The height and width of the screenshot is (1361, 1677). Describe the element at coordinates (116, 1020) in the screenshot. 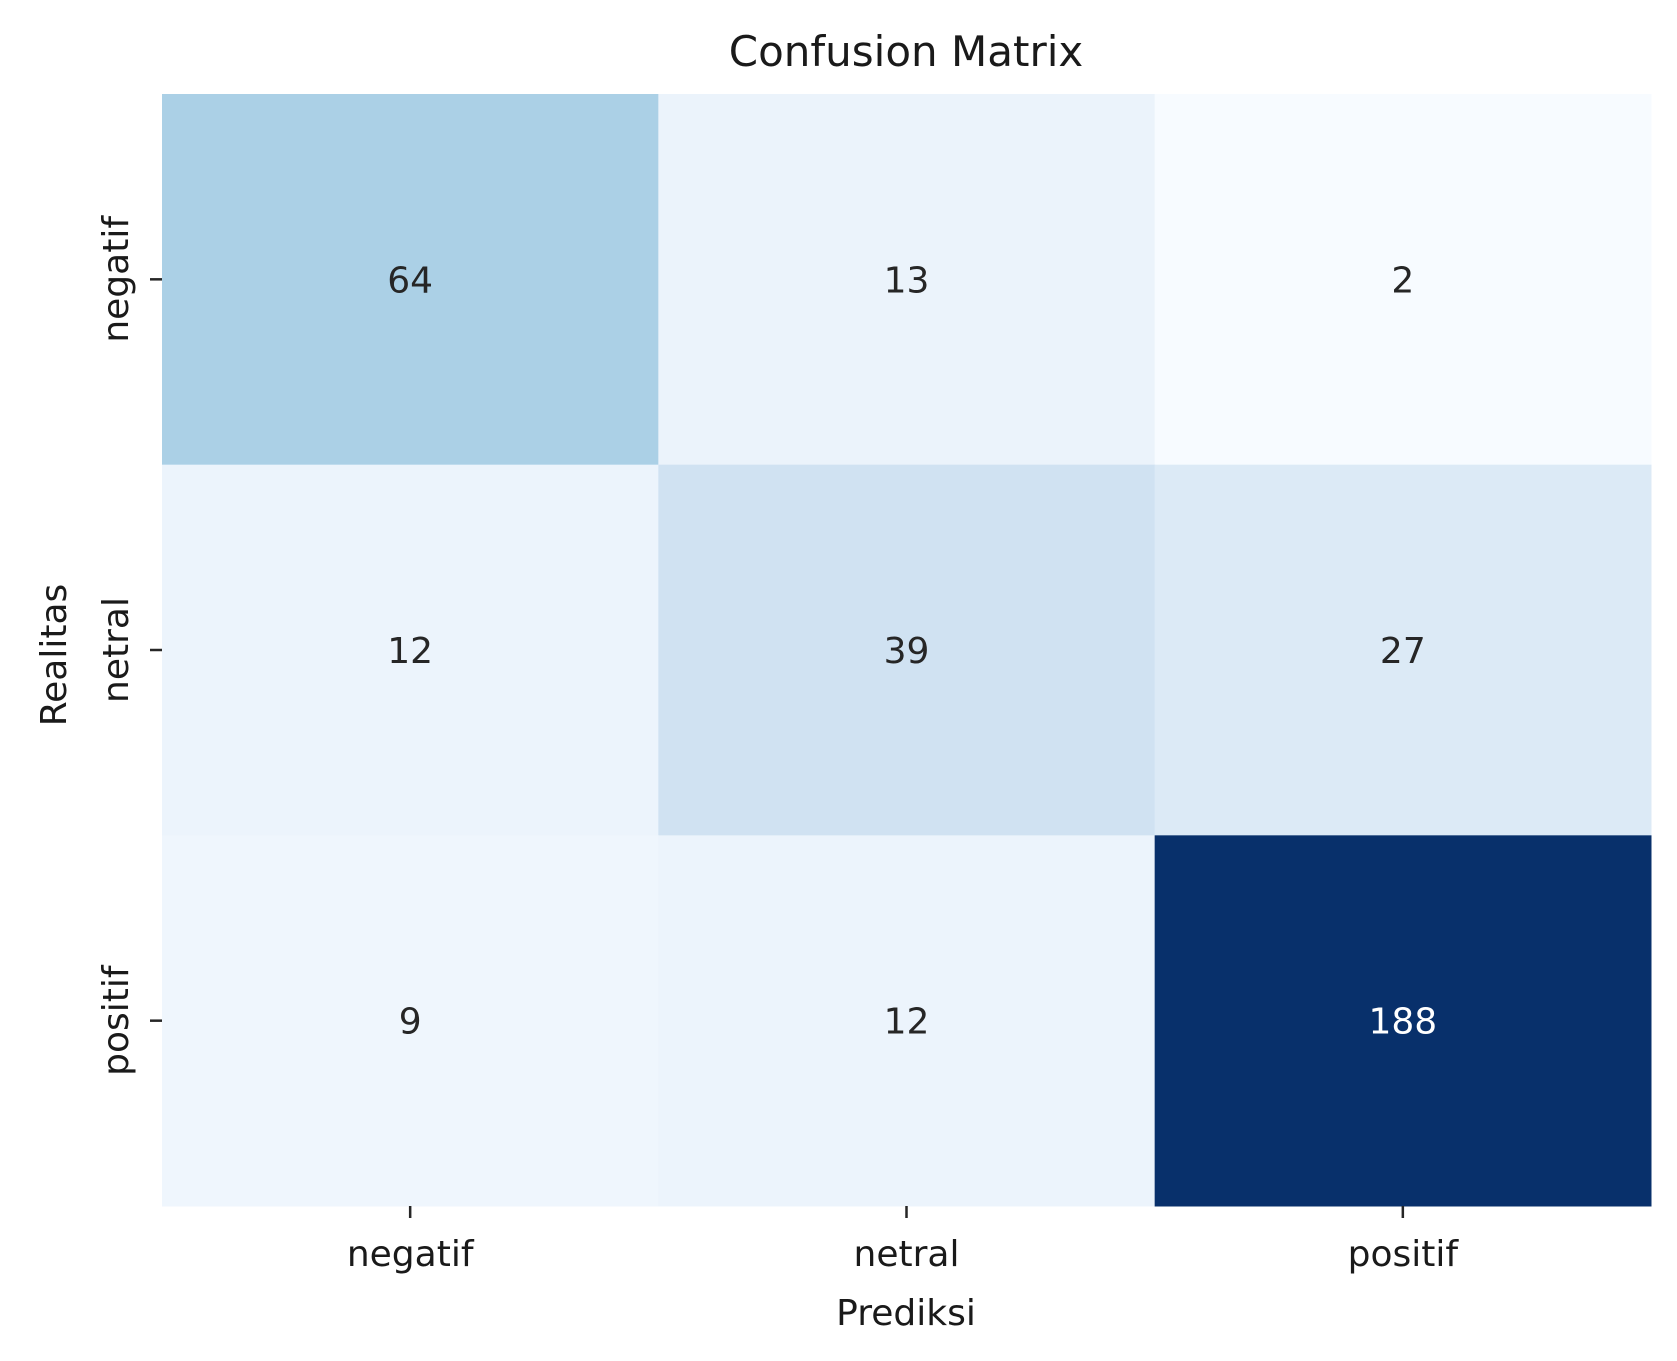

I see `y-tick-label: positif` at that location.